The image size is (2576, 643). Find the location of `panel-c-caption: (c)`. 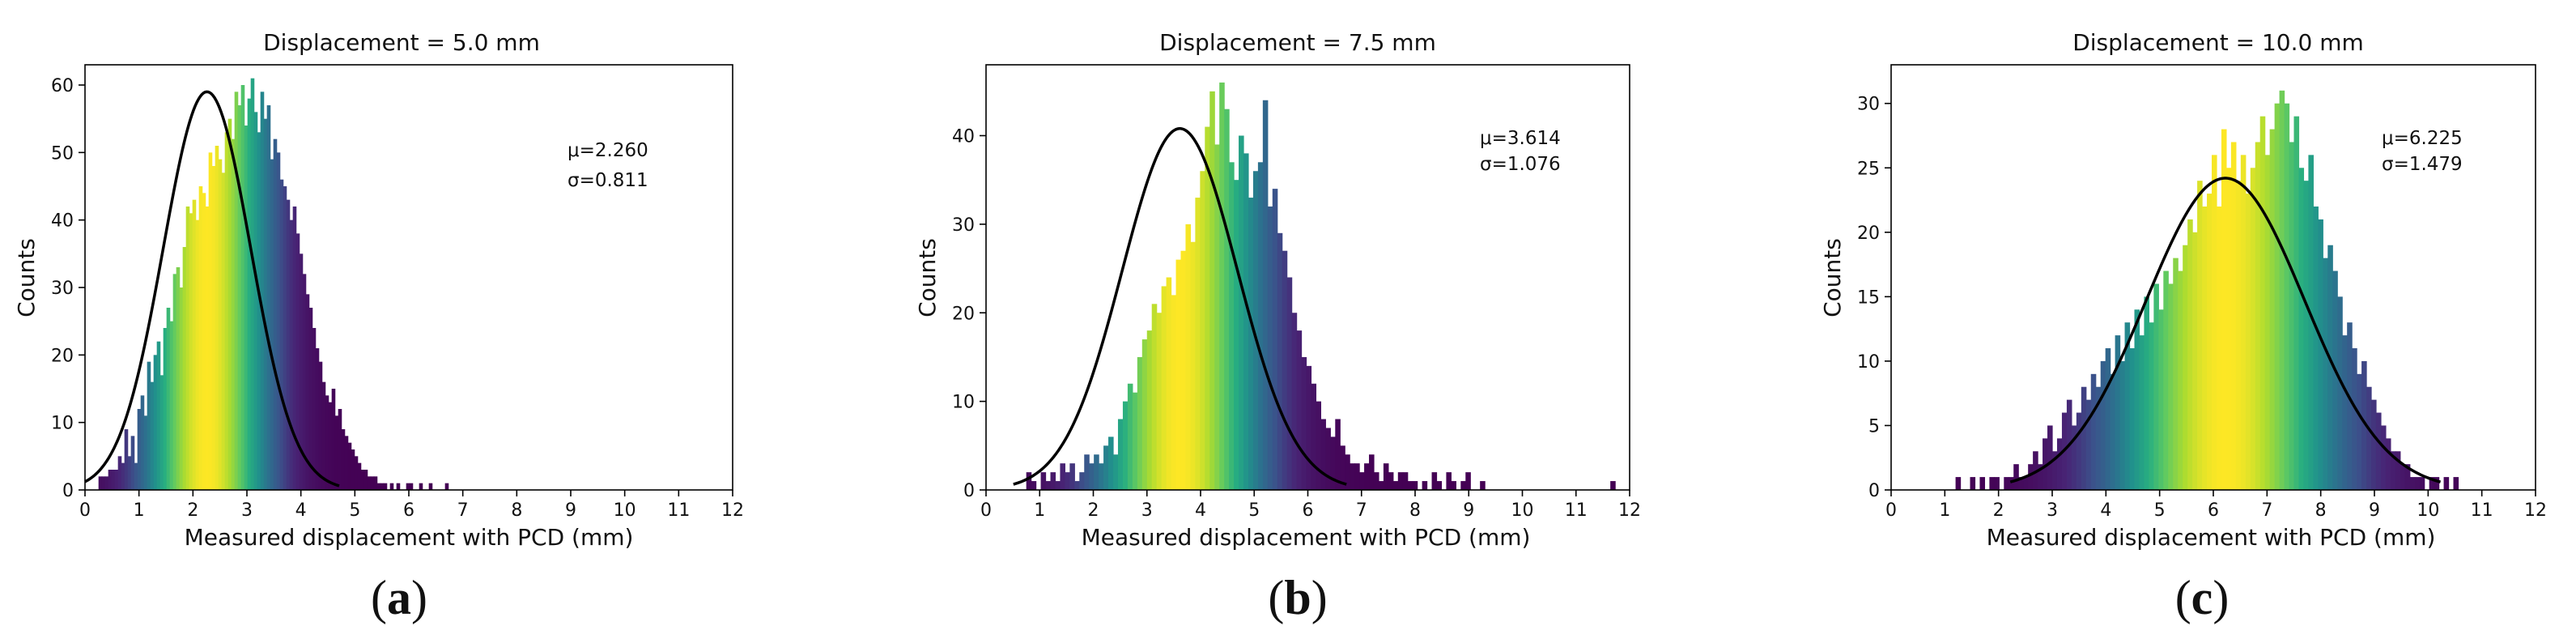

panel-c-caption: (c) is located at coordinates (2203, 598).